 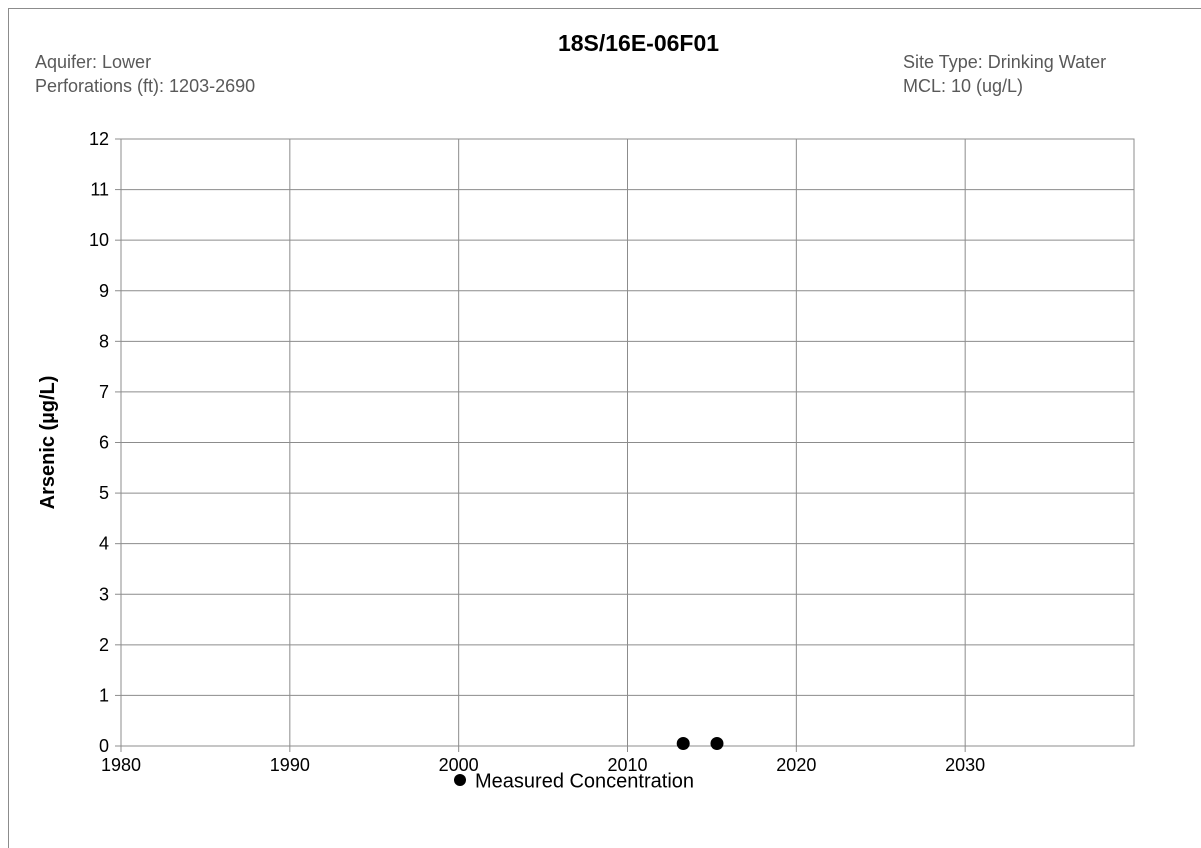 I want to click on y-tick-label: 7, so click(x=104, y=392).